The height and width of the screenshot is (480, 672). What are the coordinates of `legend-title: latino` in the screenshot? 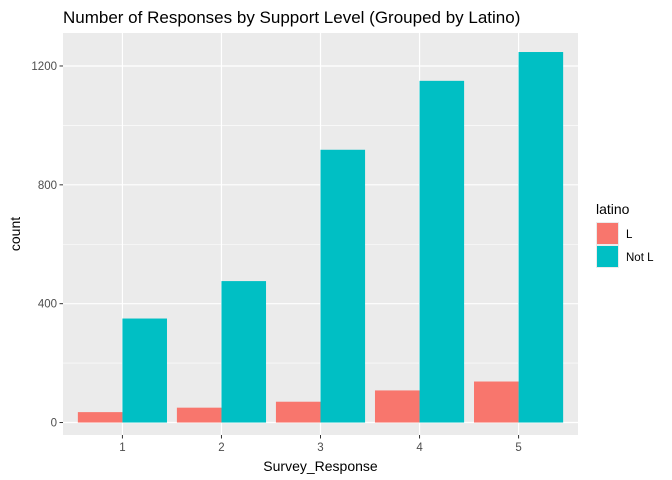 It's located at (613, 209).